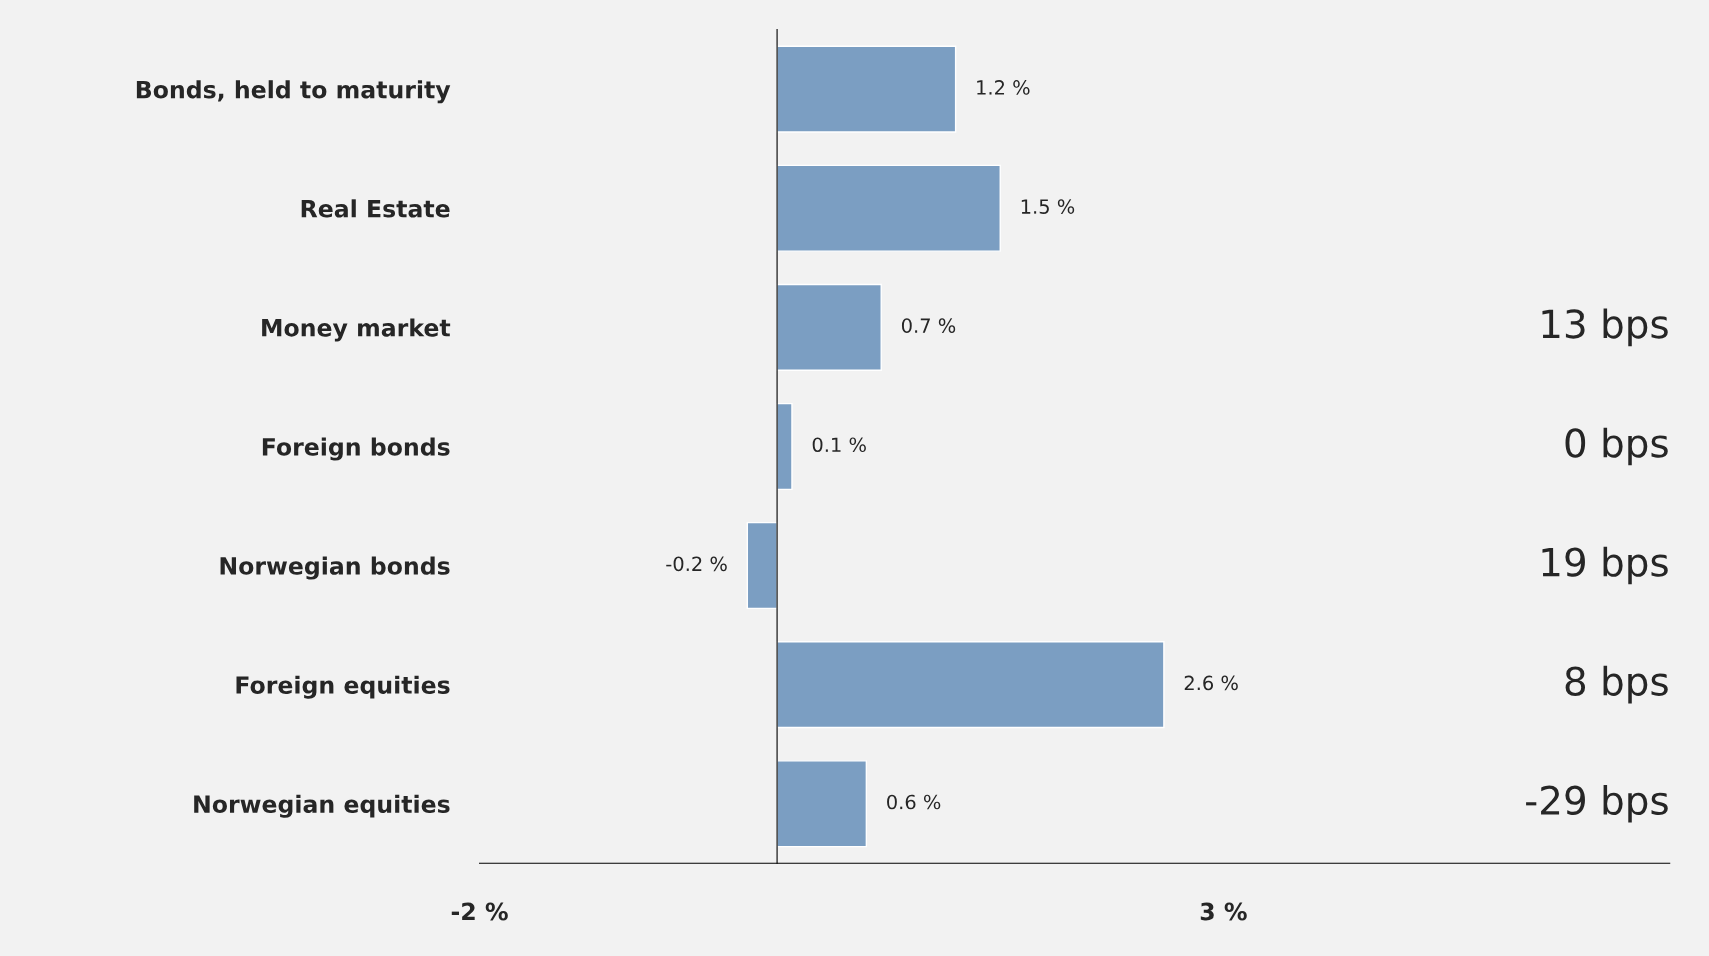 Image resolution: width=1709 pixels, height=956 pixels. Describe the element at coordinates (1211, 683) in the screenshot. I see `data-label: 2.6 %` at that location.